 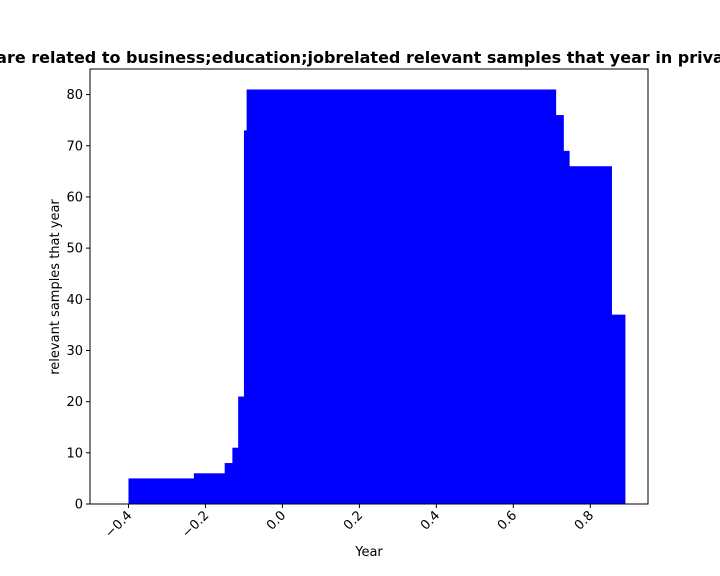 I want to click on y-axis-ticks: 0 10 20 30 40 50 60 70 80, so click(x=78, y=300).